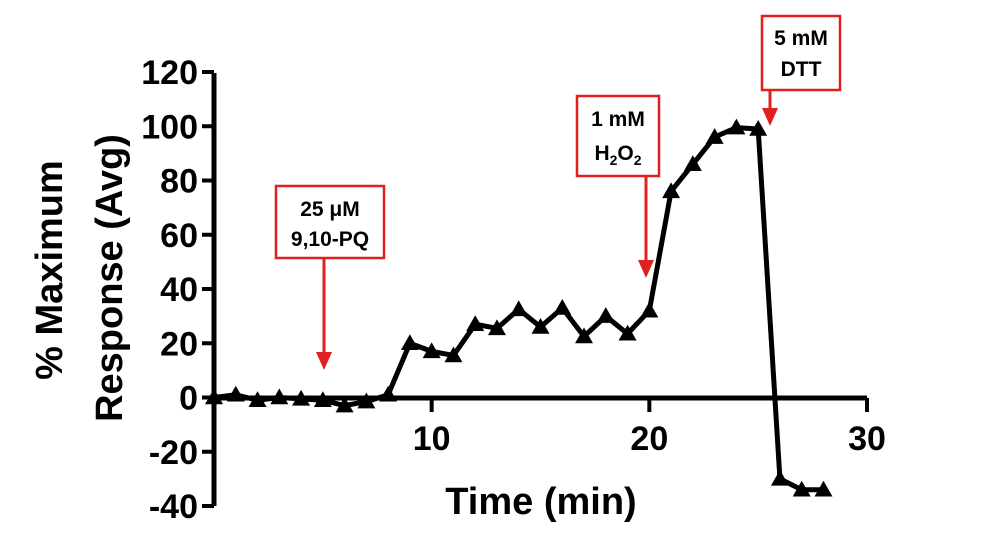  Describe the element at coordinates (801, 38) in the screenshot. I see `annotation-dtt-line1: 5 mM` at that location.